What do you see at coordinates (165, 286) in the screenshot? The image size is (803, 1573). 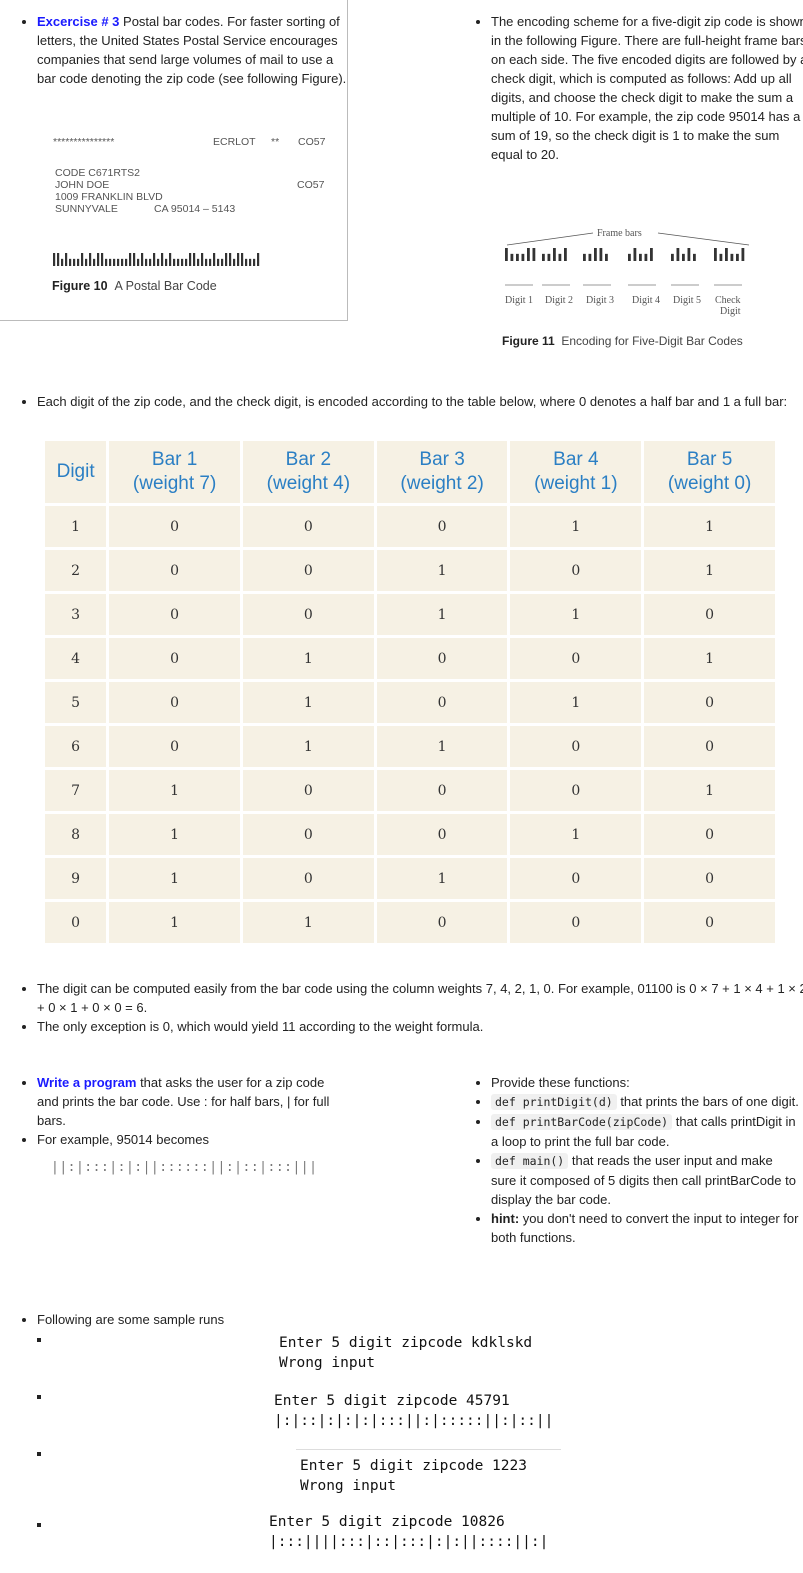 I see `caption-text: A Postal Bar Code` at bounding box center [165, 286].